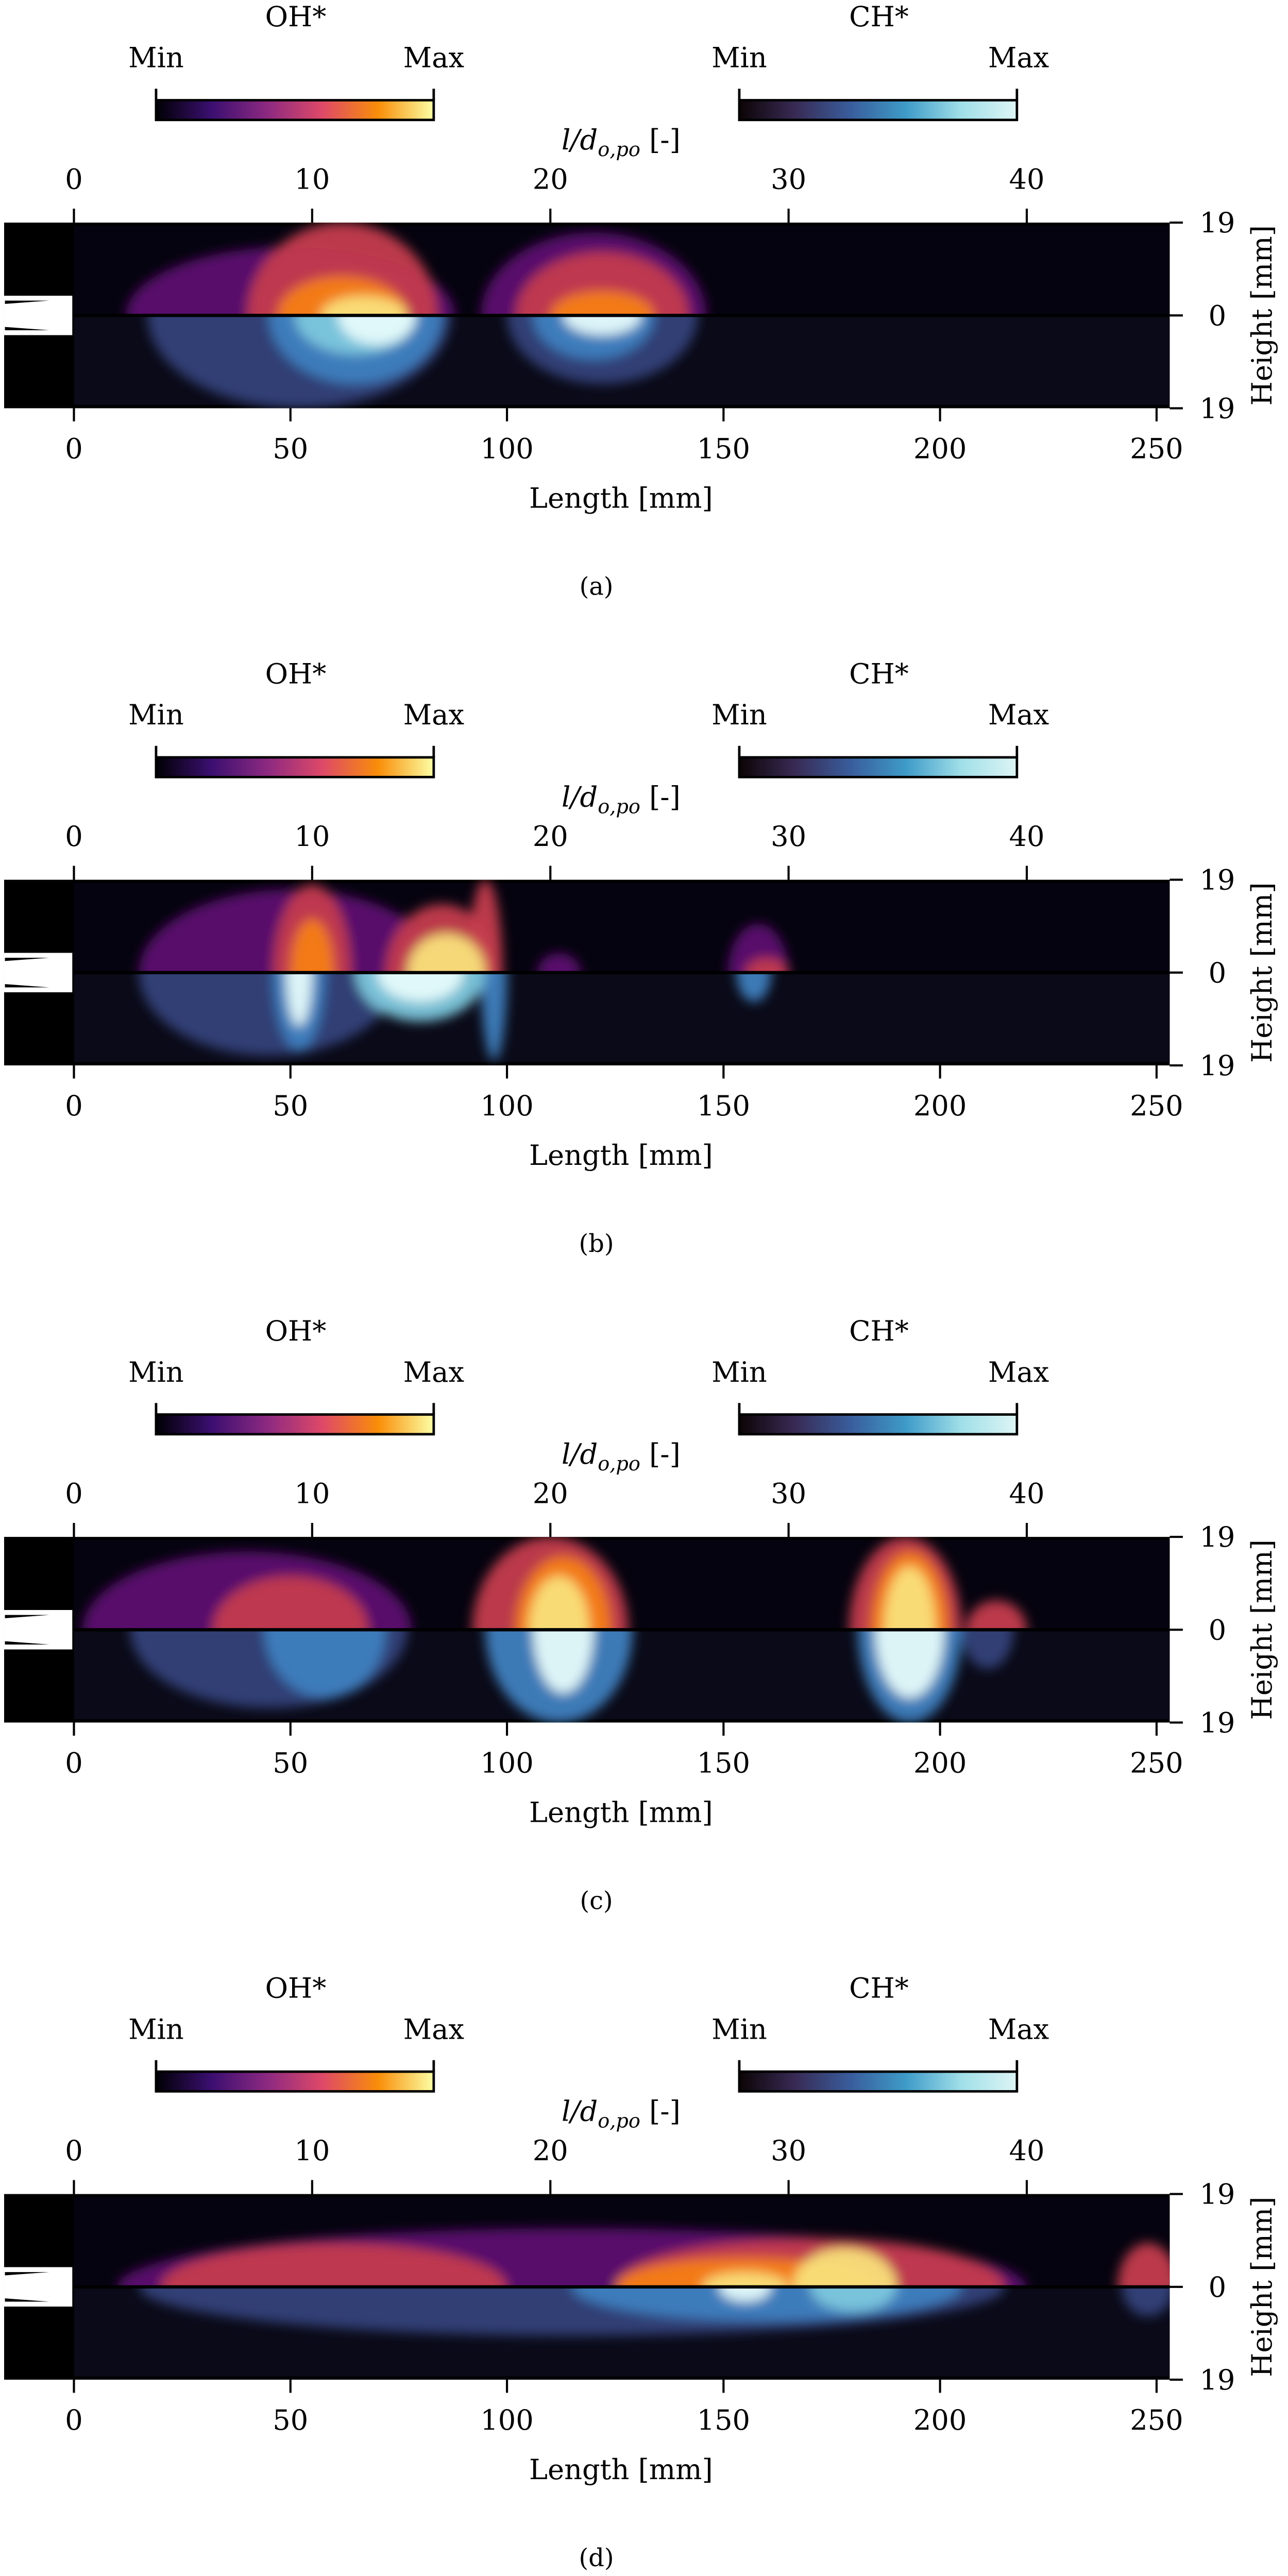 This screenshot has width=1288, height=2576. What do you see at coordinates (73, 180) in the screenshot?
I see `top-tick-label: 0` at bounding box center [73, 180].